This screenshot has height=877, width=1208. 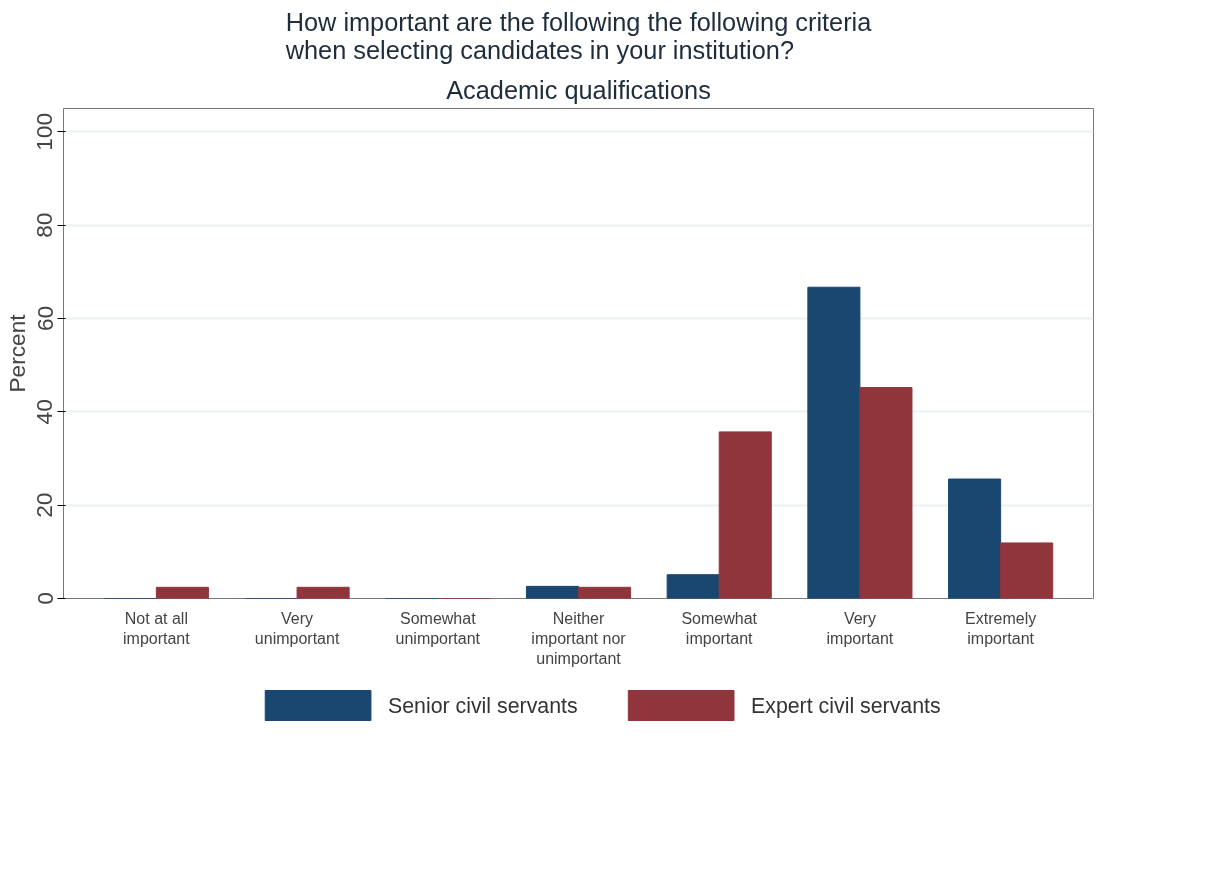 What do you see at coordinates (44, 598) in the screenshot?
I see `y-tick-label: 0` at bounding box center [44, 598].